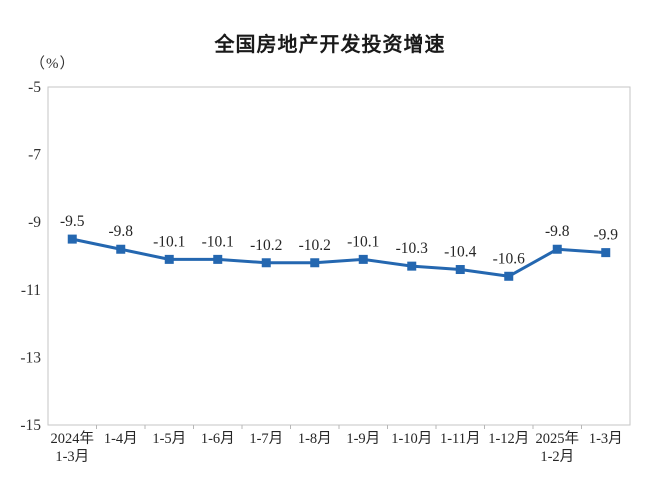 The height and width of the screenshot is (495, 660). I want to click on x-axis-category-label: 2024年 1-3月, so click(73, 447).